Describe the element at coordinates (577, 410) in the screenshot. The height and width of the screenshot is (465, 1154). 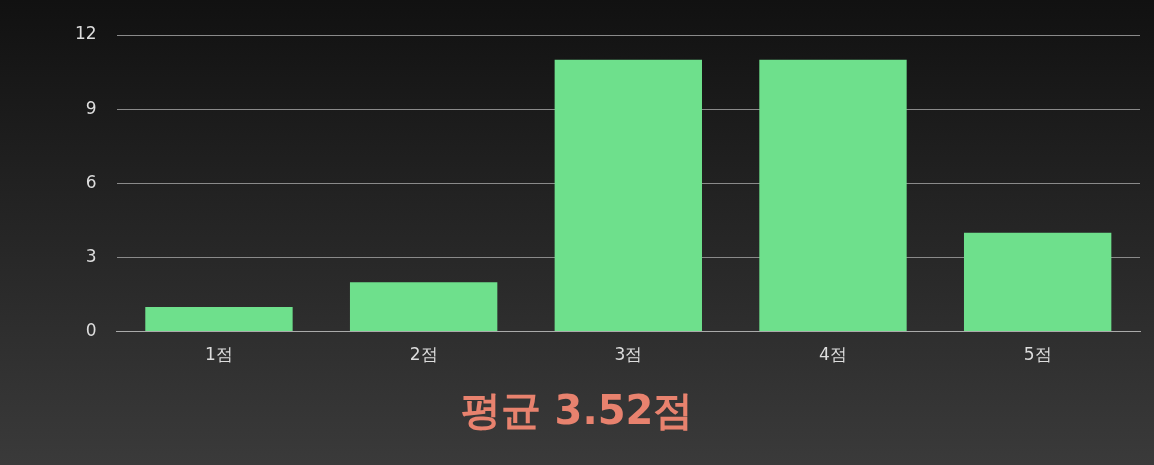
I see `text: 평균 3.52점` at that location.